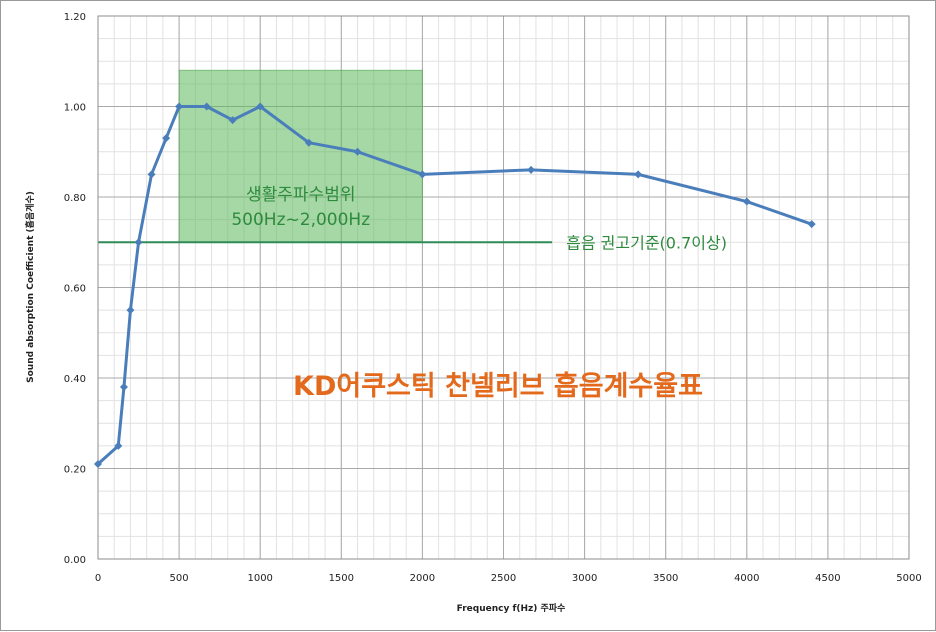 The width and height of the screenshot is (936, 632). I want to click on frequency-band, so click(300, 156).